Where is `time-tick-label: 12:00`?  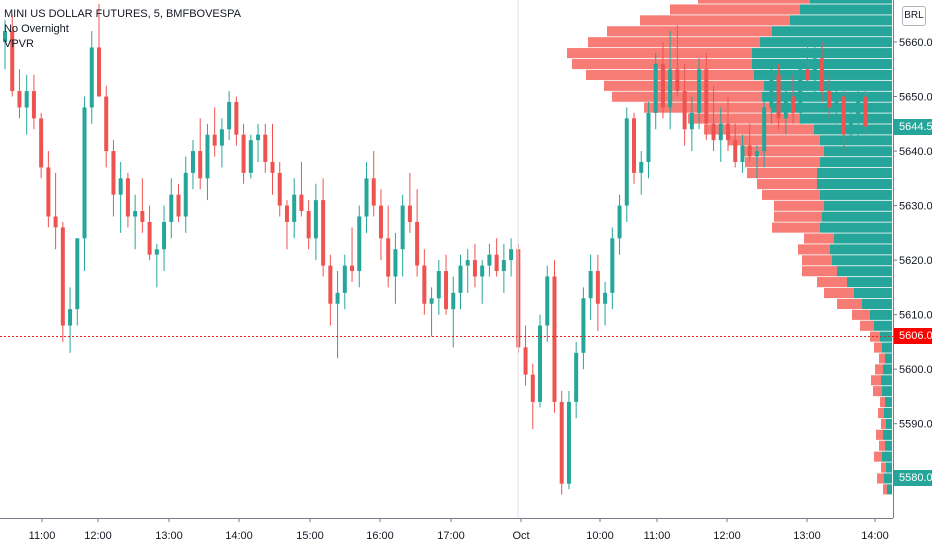 time-tick-label: 12:00 is located at coordinates (98, 536).